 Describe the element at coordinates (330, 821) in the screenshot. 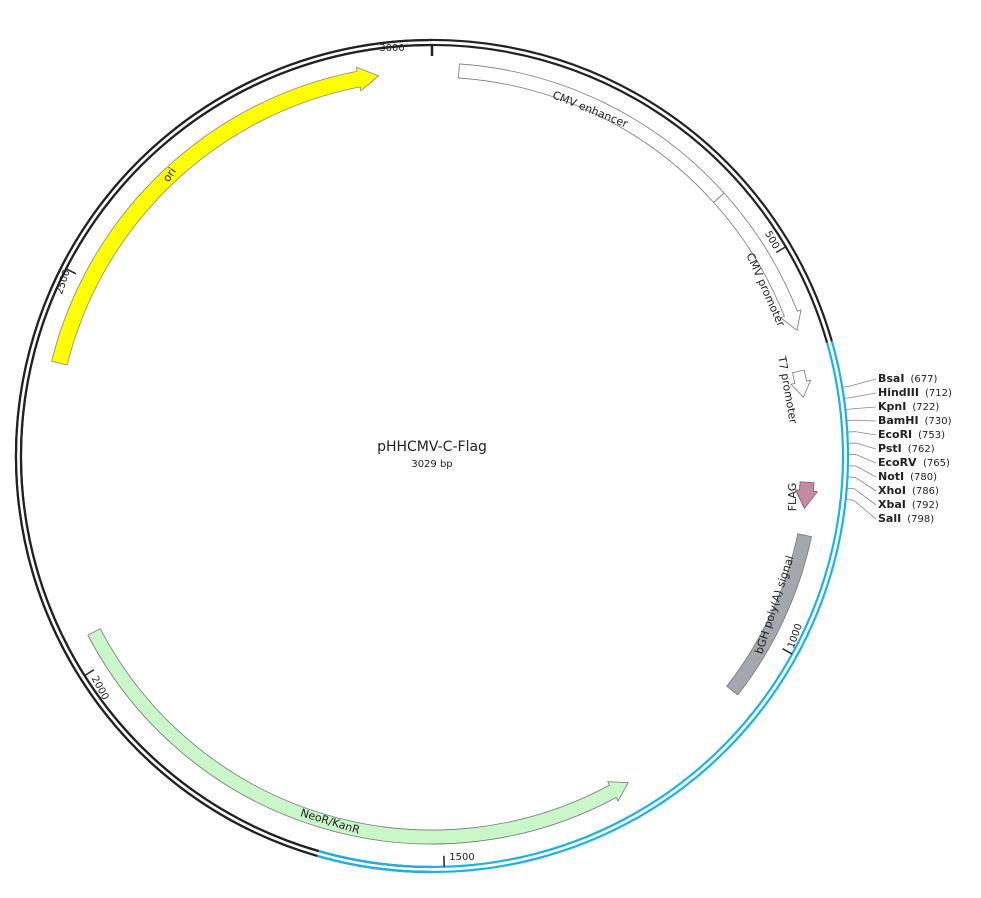

I see `feature-label: NeoR/KanR` at that location.